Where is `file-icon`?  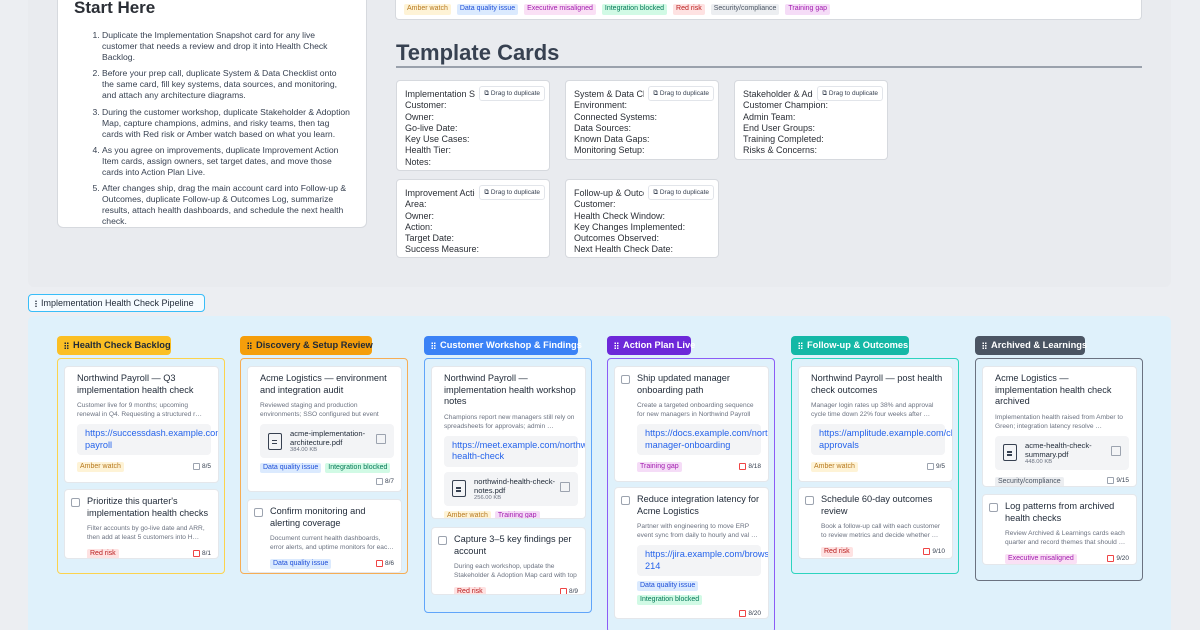 file-icon is located at coordinates (459, 488).